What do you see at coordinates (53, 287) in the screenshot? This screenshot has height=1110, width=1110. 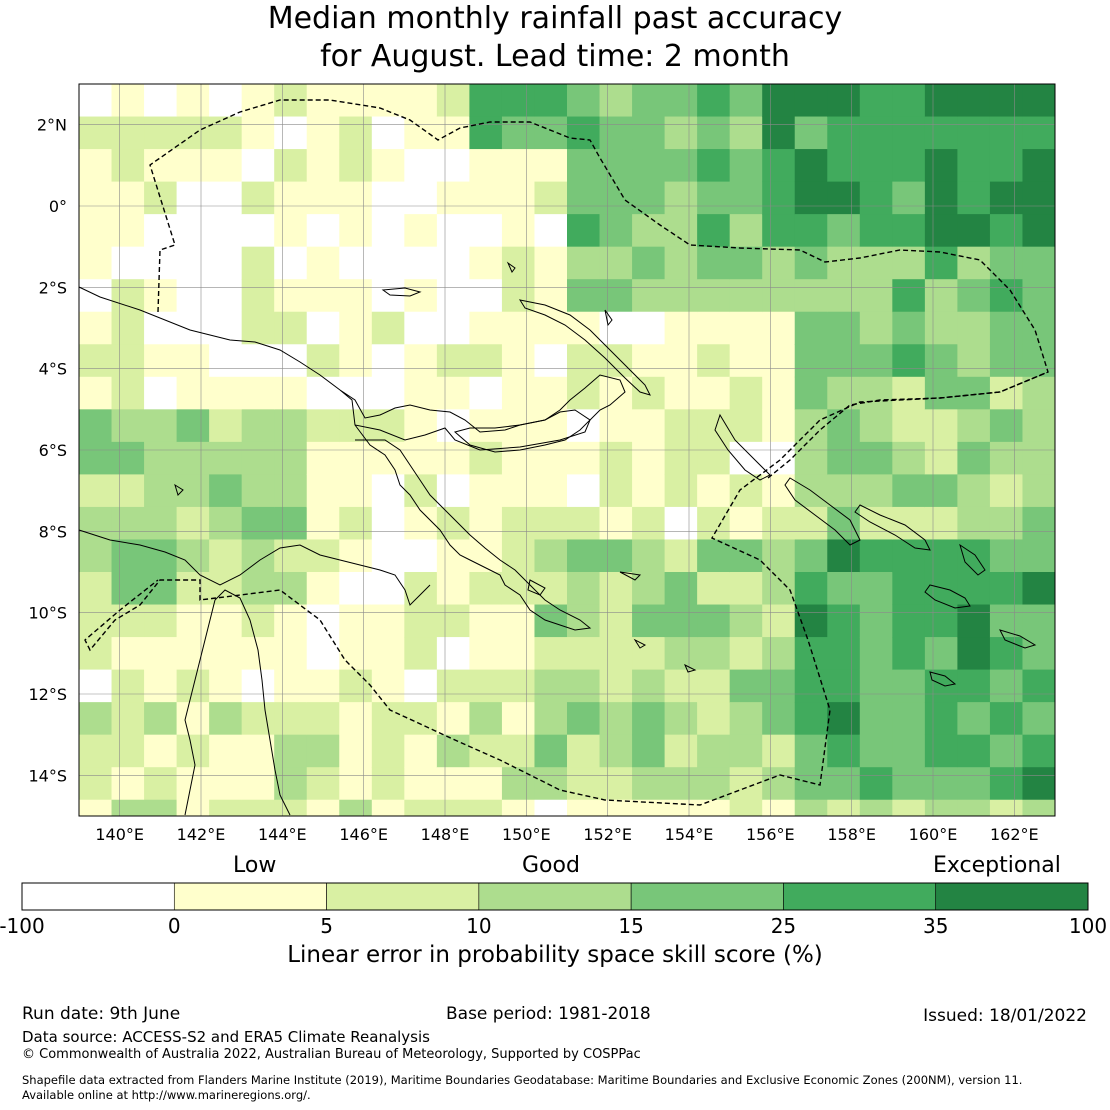 I see `latitude-tick-label: 2°S` at bounding box center [53, 287].